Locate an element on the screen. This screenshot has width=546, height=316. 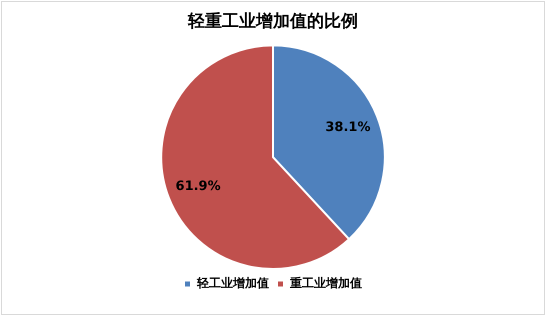
legend-label: 重工业增加值 is located at coordinates (325, 283).